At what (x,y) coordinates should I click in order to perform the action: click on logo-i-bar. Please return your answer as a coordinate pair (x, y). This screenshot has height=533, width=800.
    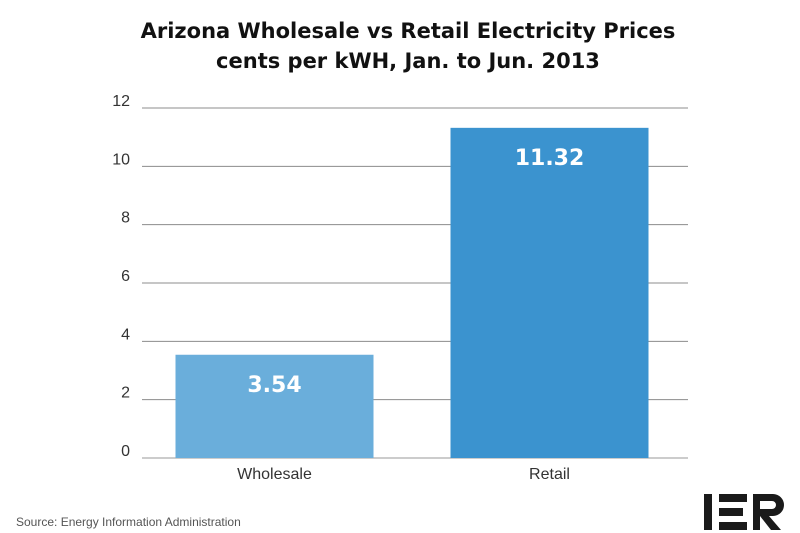
    Looking at the image, I should click on (708, 512).